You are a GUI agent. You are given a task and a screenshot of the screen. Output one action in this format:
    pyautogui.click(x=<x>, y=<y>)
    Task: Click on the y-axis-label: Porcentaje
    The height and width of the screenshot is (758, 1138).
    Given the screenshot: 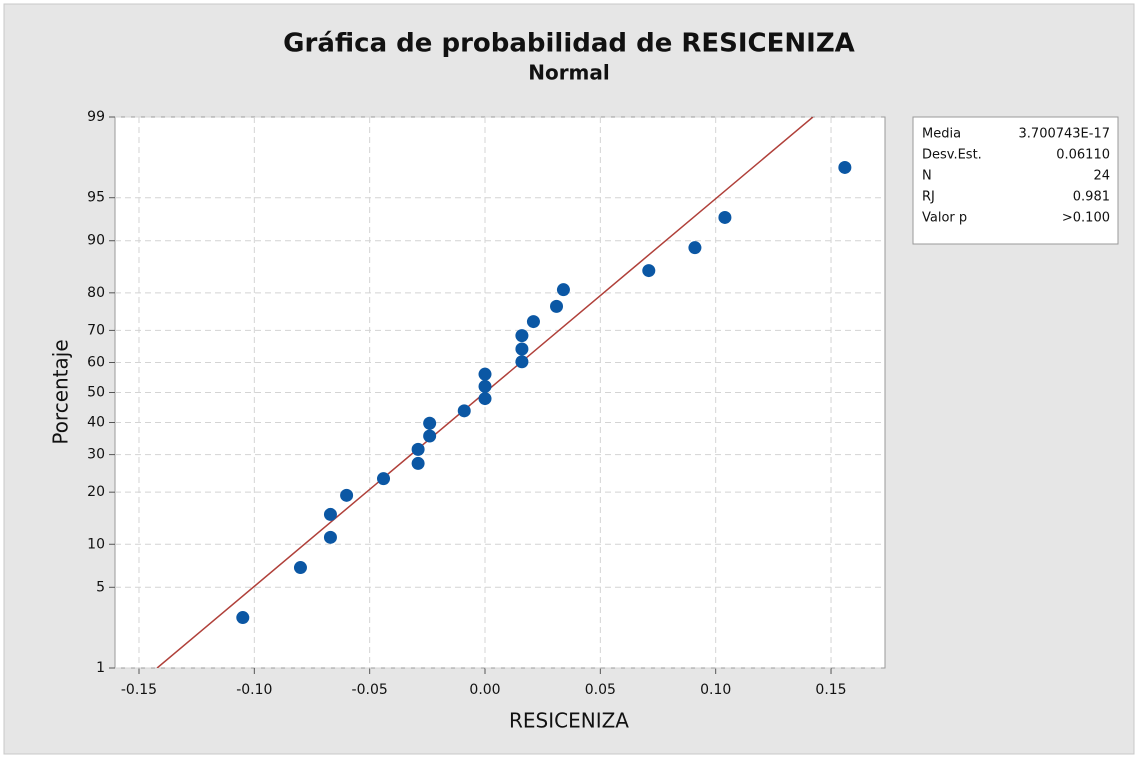 What is the action you would take?
    pyautogui.click(x=61, y=391)
    